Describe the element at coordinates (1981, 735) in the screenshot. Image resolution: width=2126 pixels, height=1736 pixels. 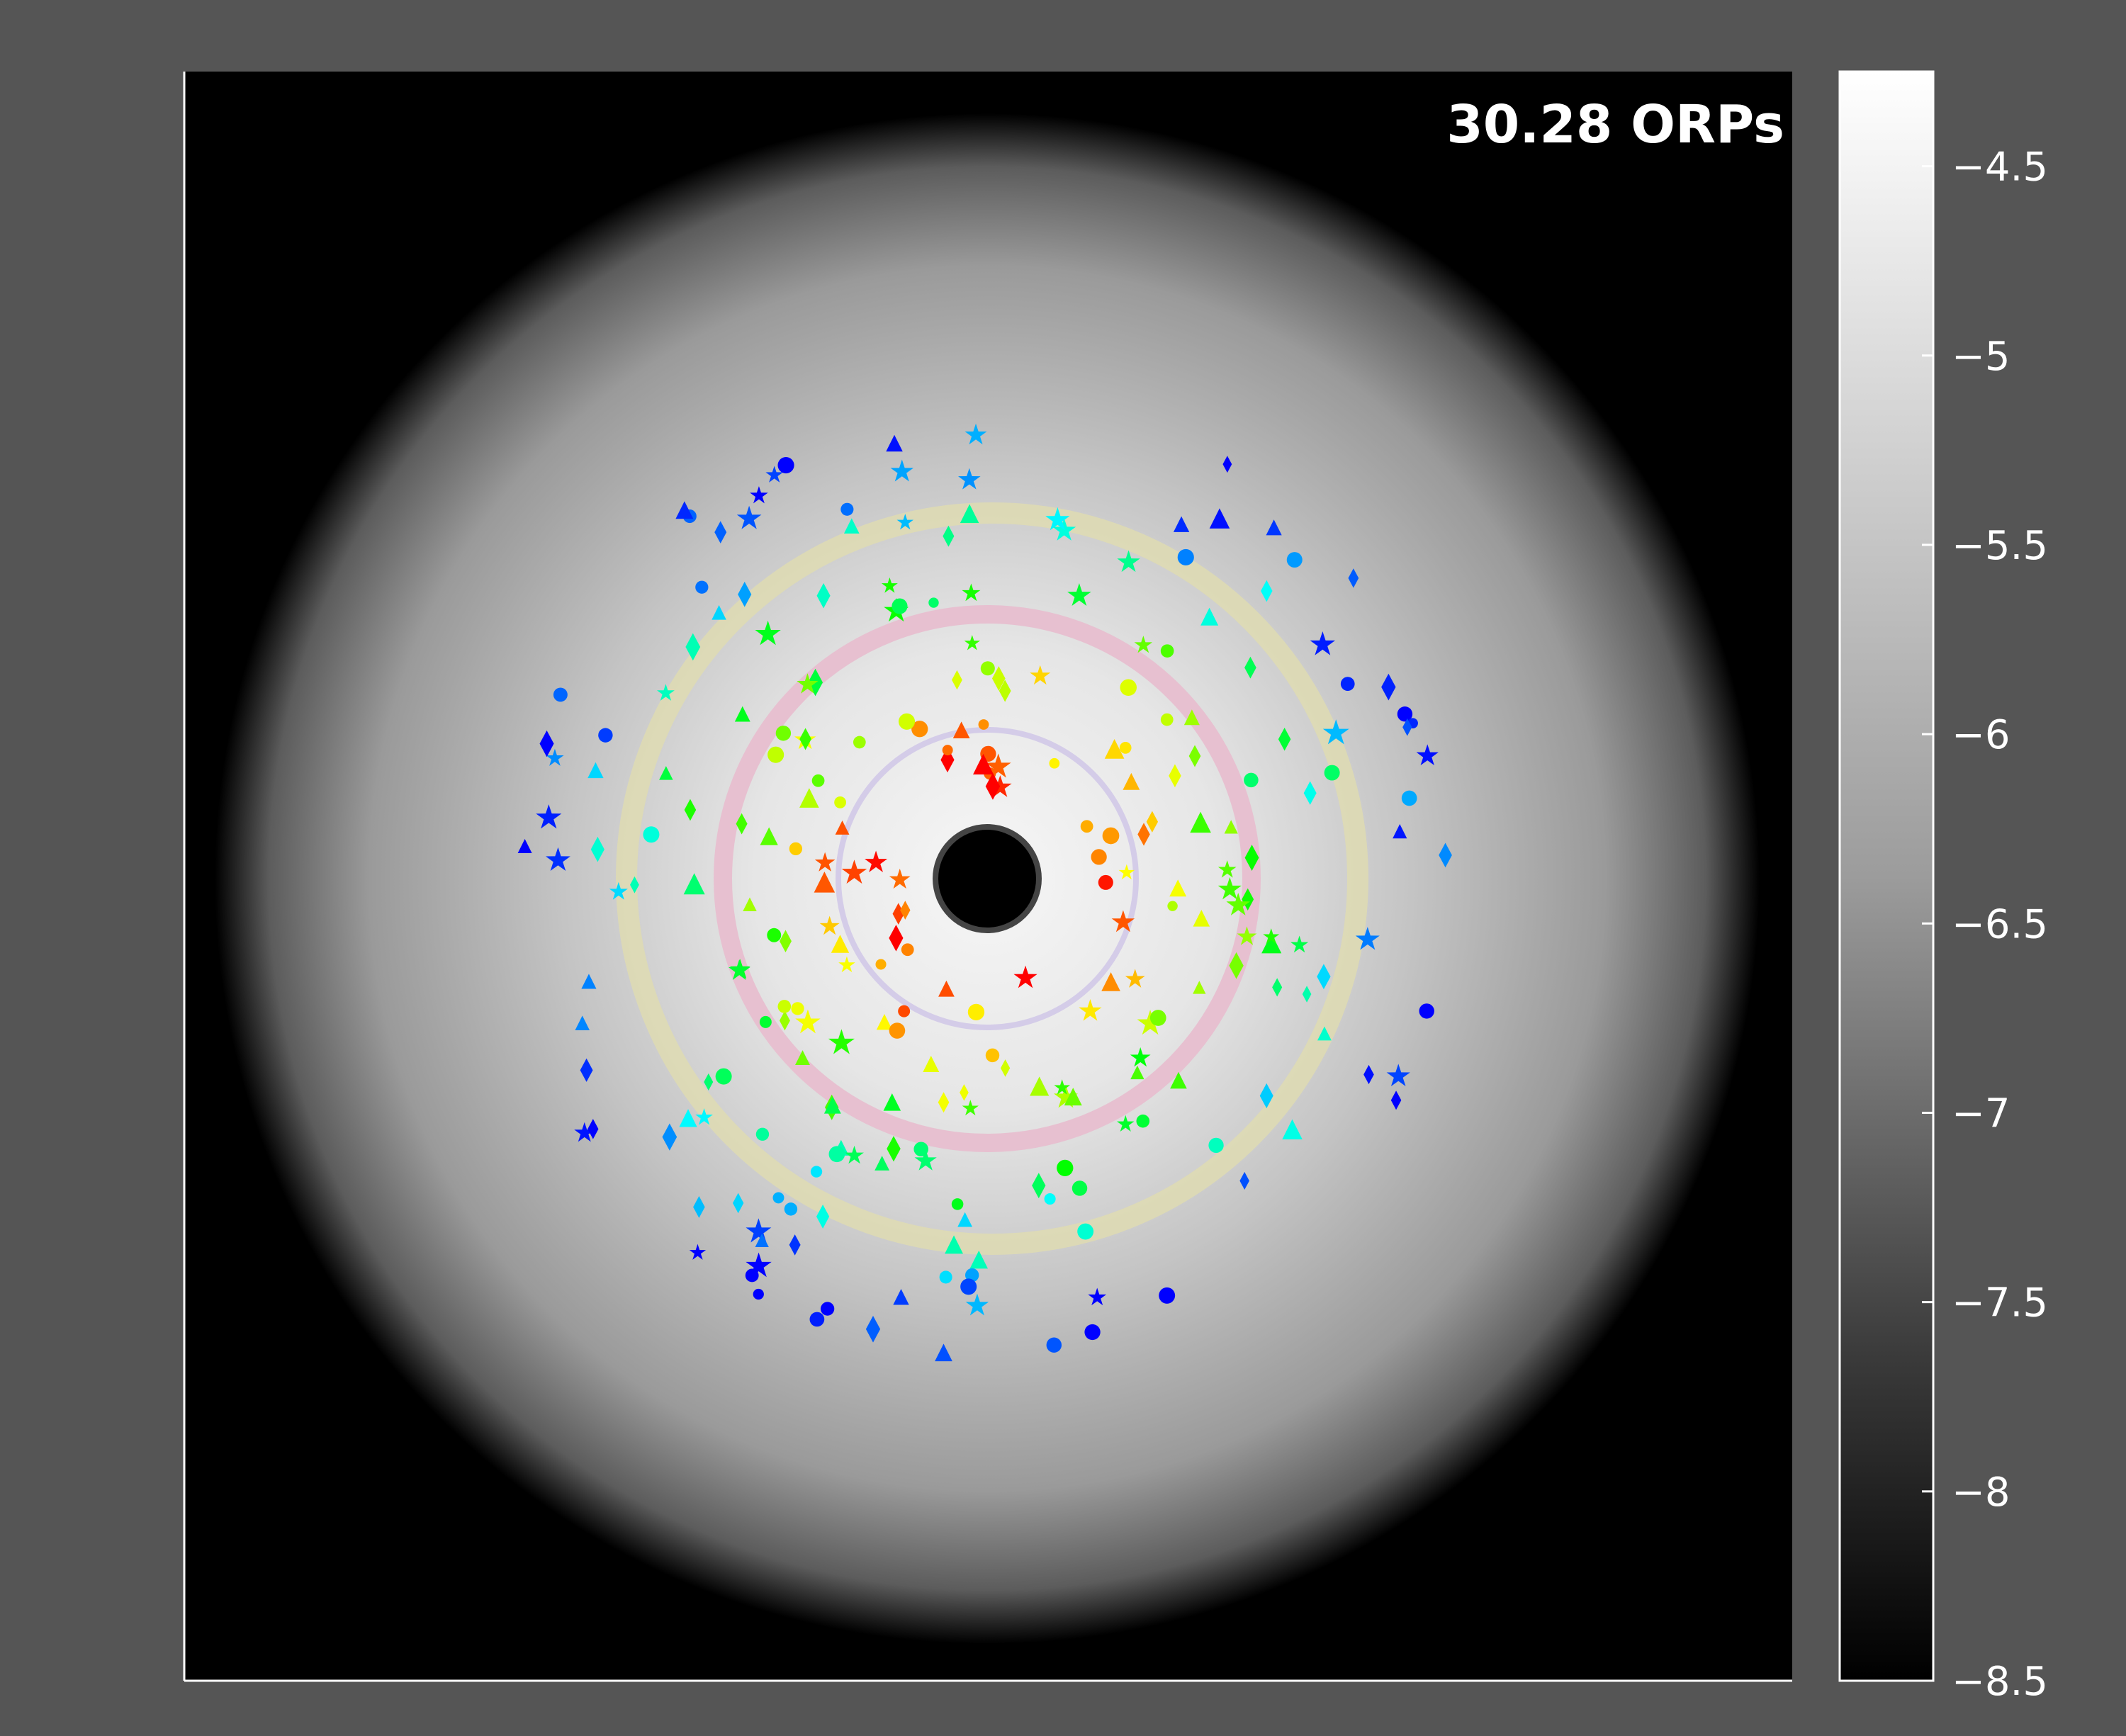
I see `colorbar-tick-label: −6` at that location.